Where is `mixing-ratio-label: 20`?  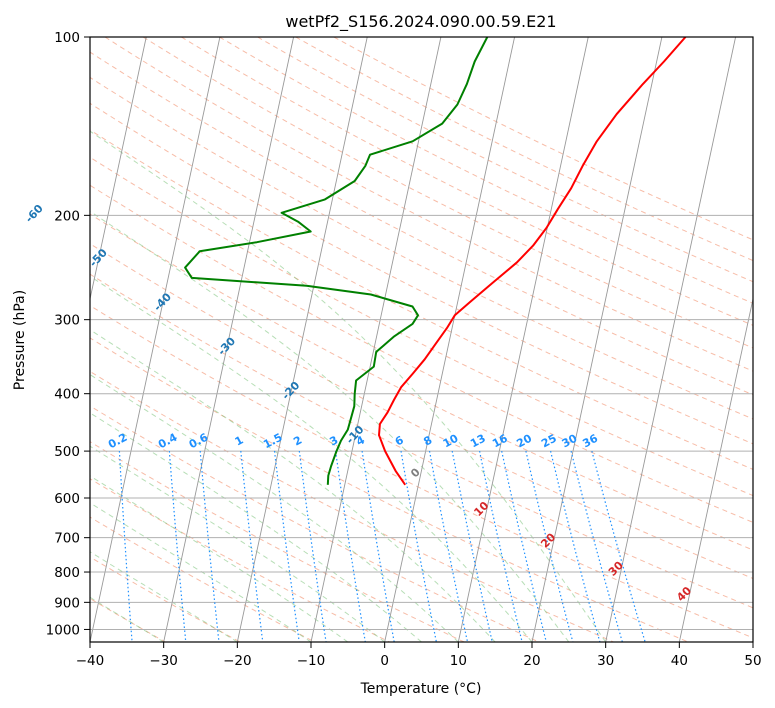
mixing-ratio-label: 20 is located at coordinates (524, 441).